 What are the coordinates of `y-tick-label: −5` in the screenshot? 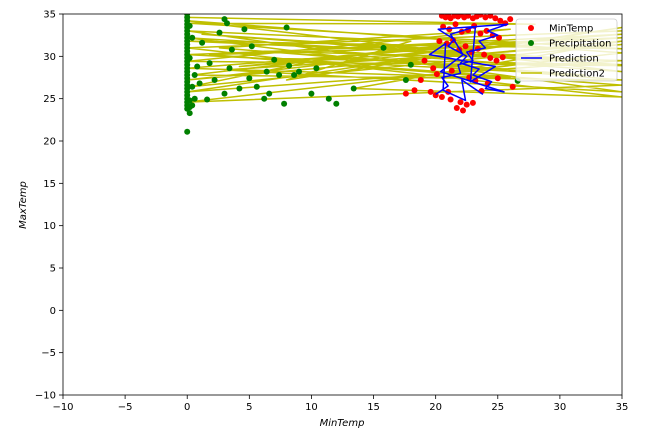 It's located at (48, 353).